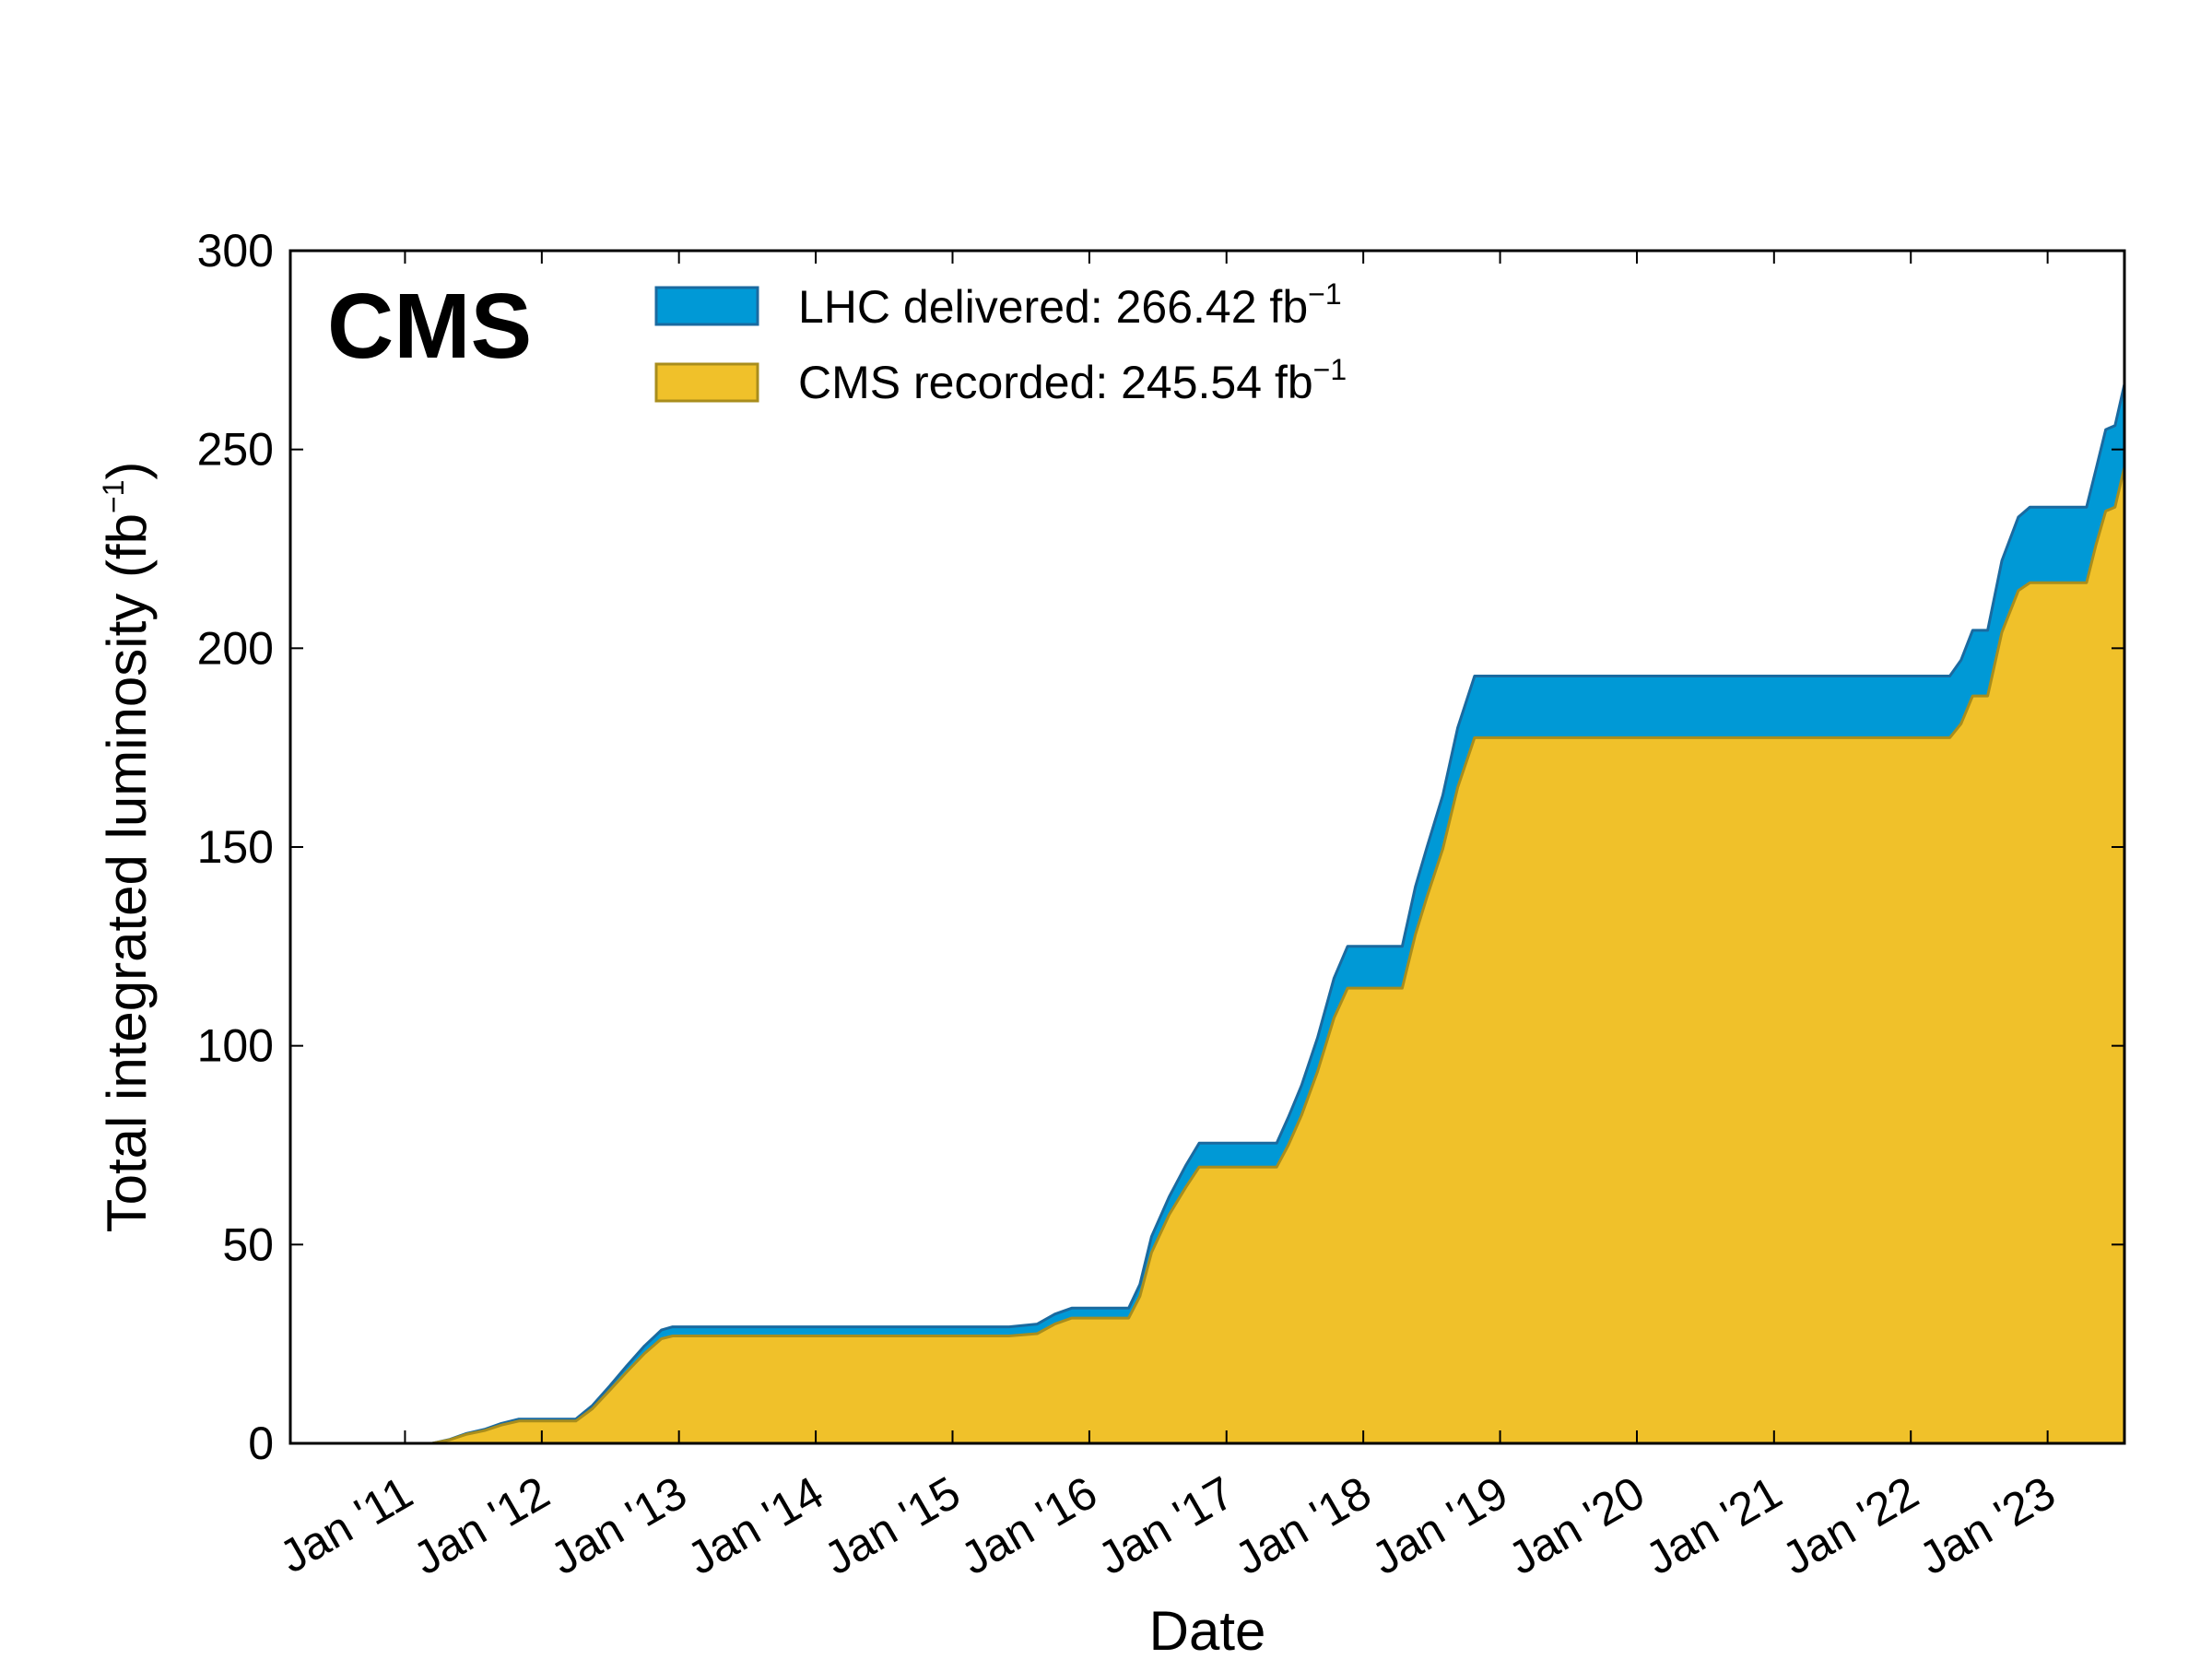 The width and height of the screenshot is (2212, 1659). I want to click on legend-label-delivered: LHC delivered: 266.42 fb−1, so click(1070, 305).